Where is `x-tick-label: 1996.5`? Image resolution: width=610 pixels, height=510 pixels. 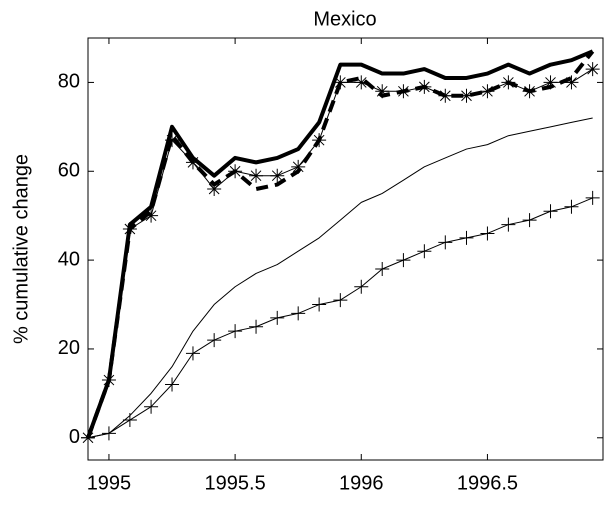 x-tick-label: 1996.5 is located at coordinates (487, 483).